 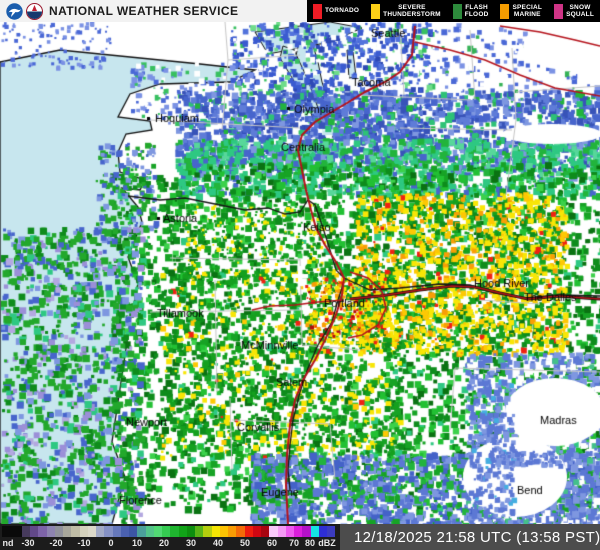 I want to click on nws-logo-icon, so click(x=34, y=11).